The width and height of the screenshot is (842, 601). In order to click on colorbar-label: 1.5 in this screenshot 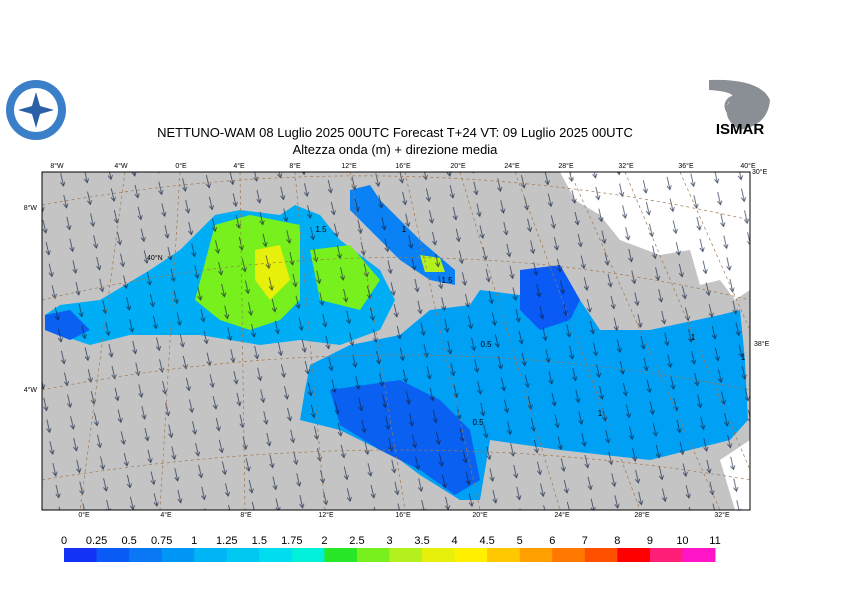, I will do `click(259, 541)`.